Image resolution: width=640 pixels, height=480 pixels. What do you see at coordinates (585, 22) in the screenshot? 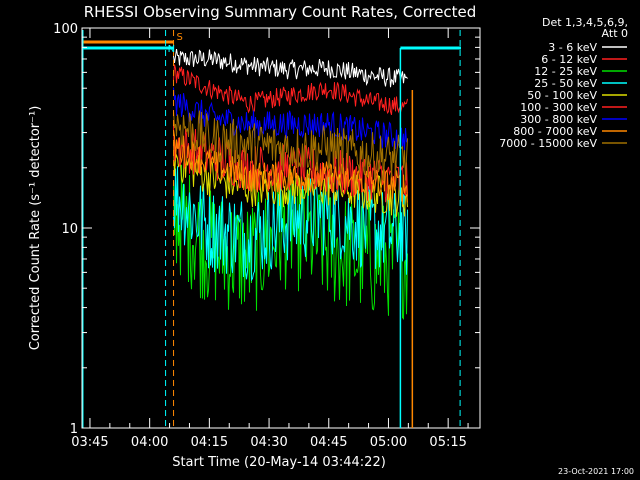
I see `legend-title-line-1: Det 1,3,4,5,6,9,` at bounding box center [585, 22].